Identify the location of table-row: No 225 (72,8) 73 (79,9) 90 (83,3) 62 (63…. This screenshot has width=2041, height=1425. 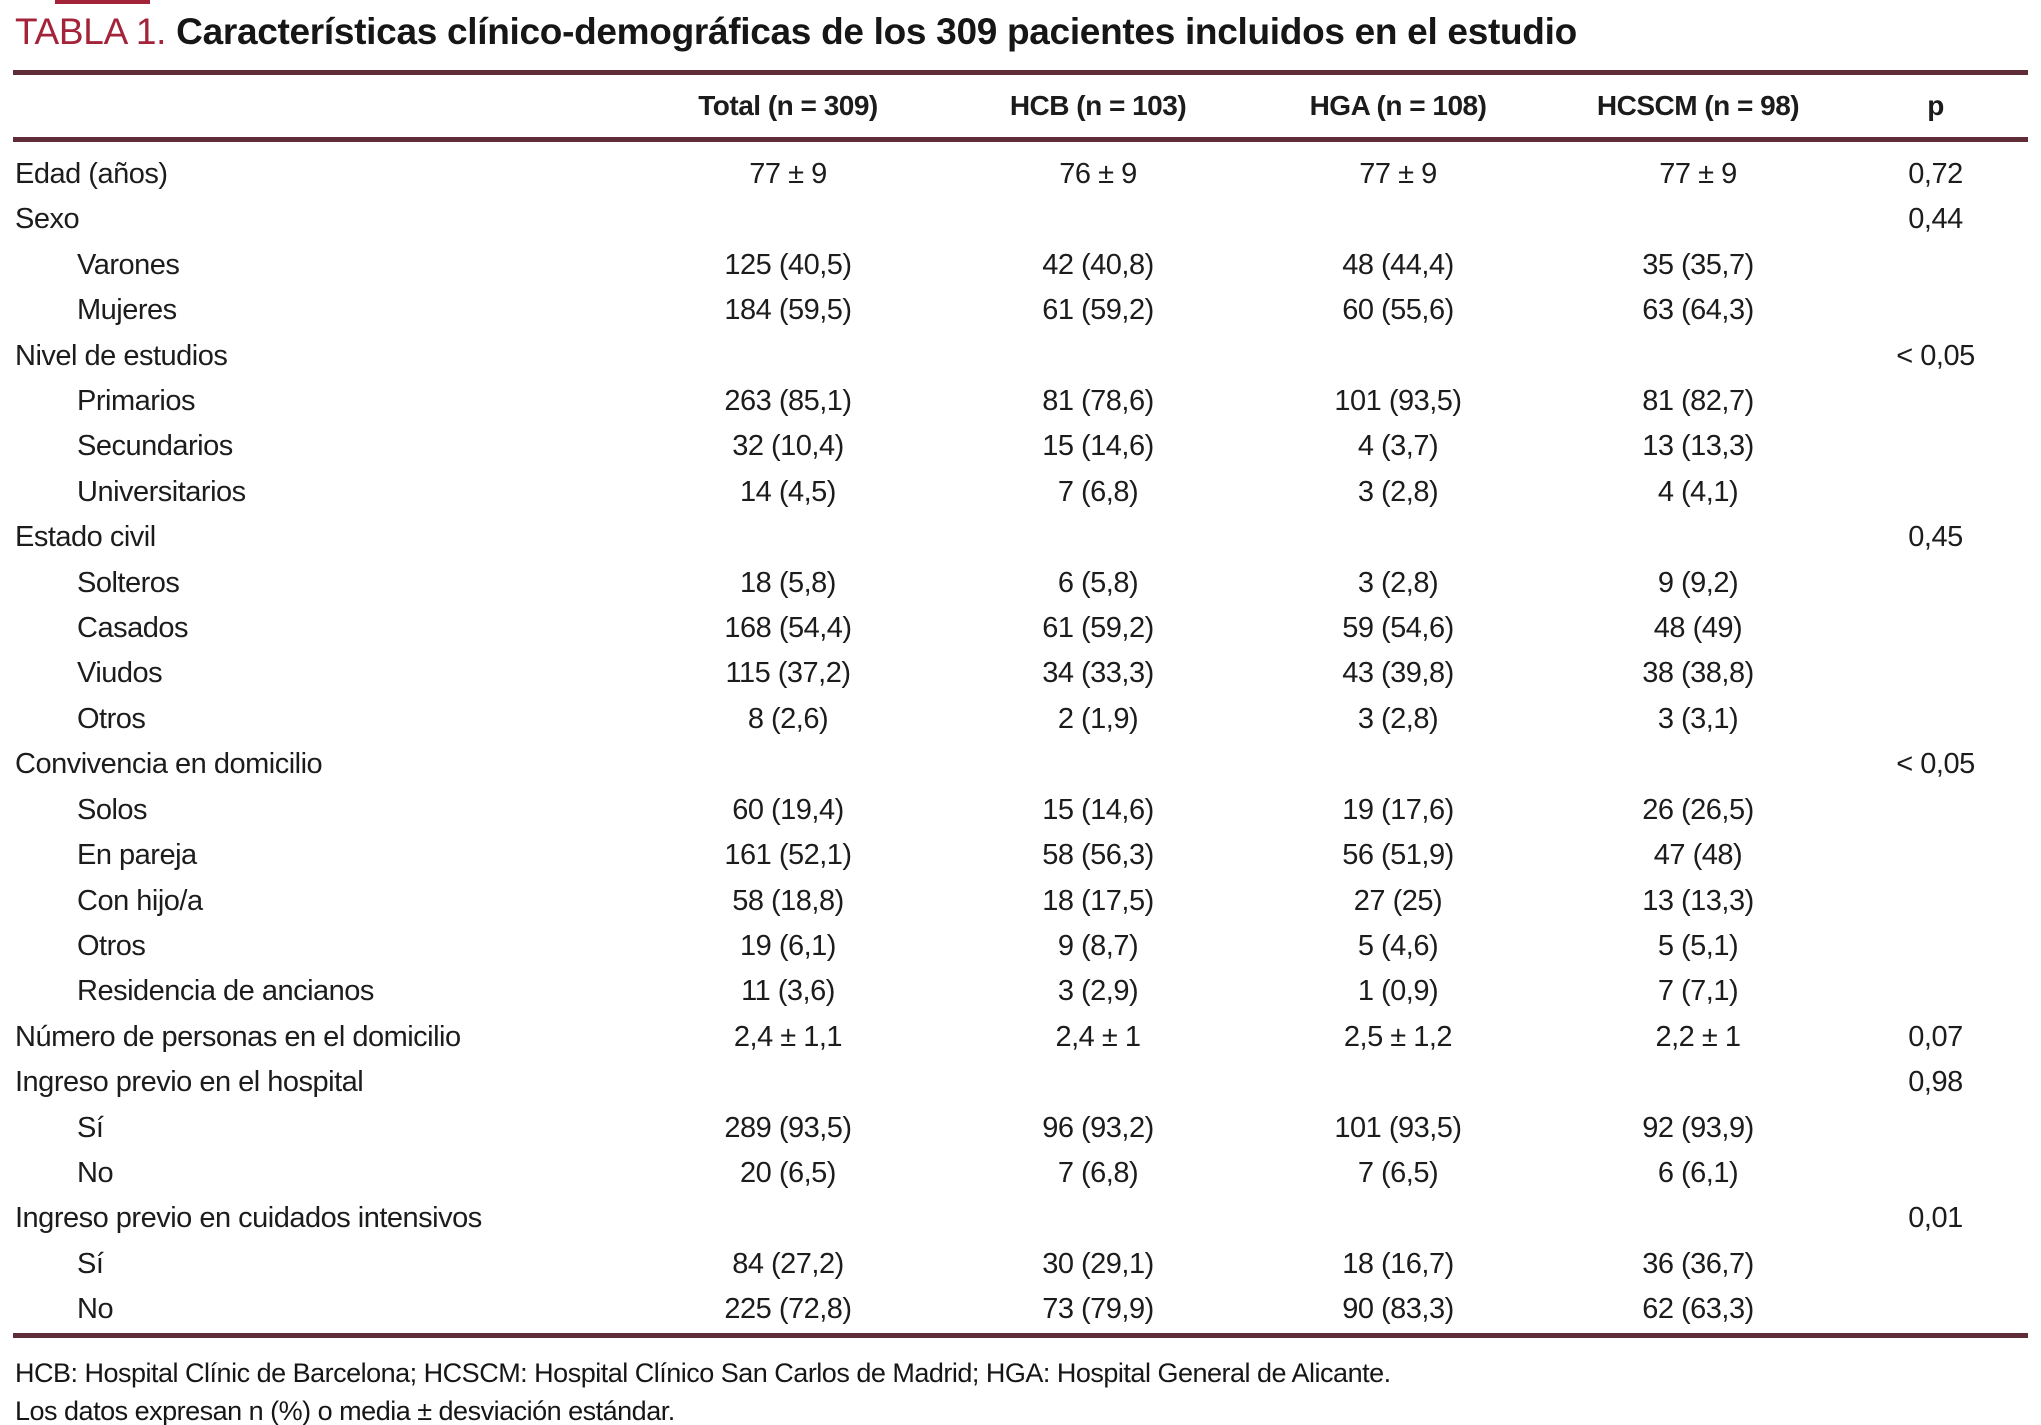
(1020, 1311).